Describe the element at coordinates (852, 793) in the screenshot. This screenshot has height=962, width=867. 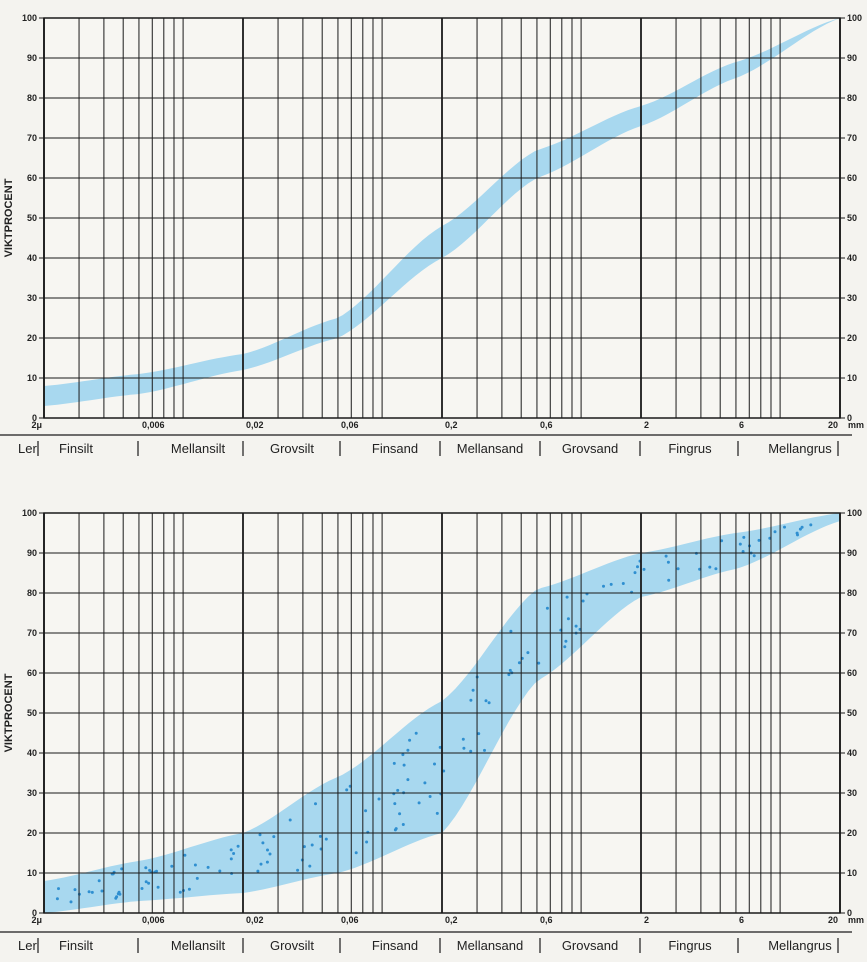
I see `y-tick-label-right: 30` at that location.